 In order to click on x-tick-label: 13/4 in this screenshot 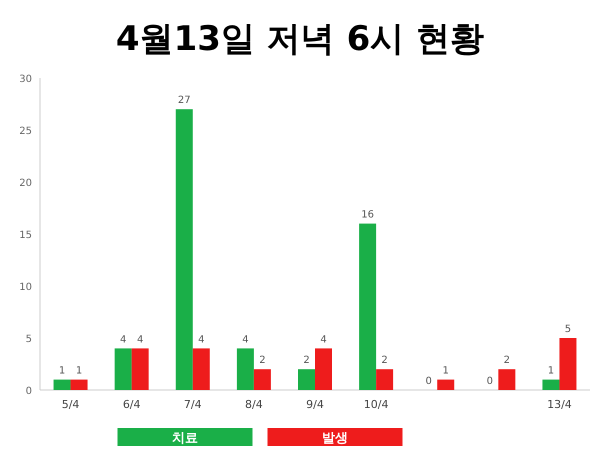, I will do `click(559, 404)`.